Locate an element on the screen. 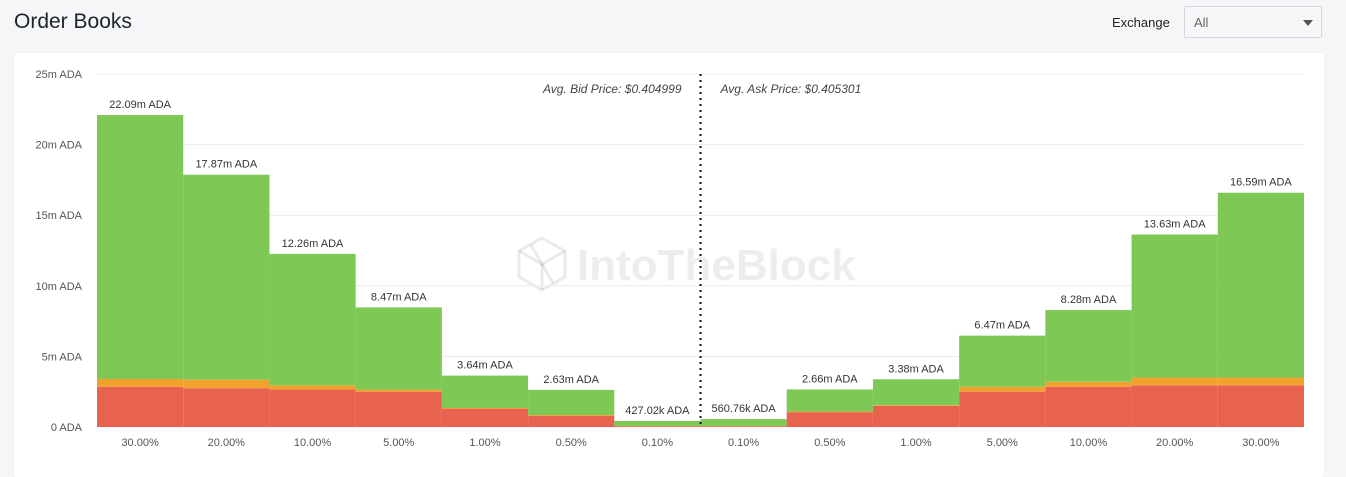 The width and height of the screenshot is (1346, 477). bar-total-label: 3.38m ADA is located at coordinates (916, 369).